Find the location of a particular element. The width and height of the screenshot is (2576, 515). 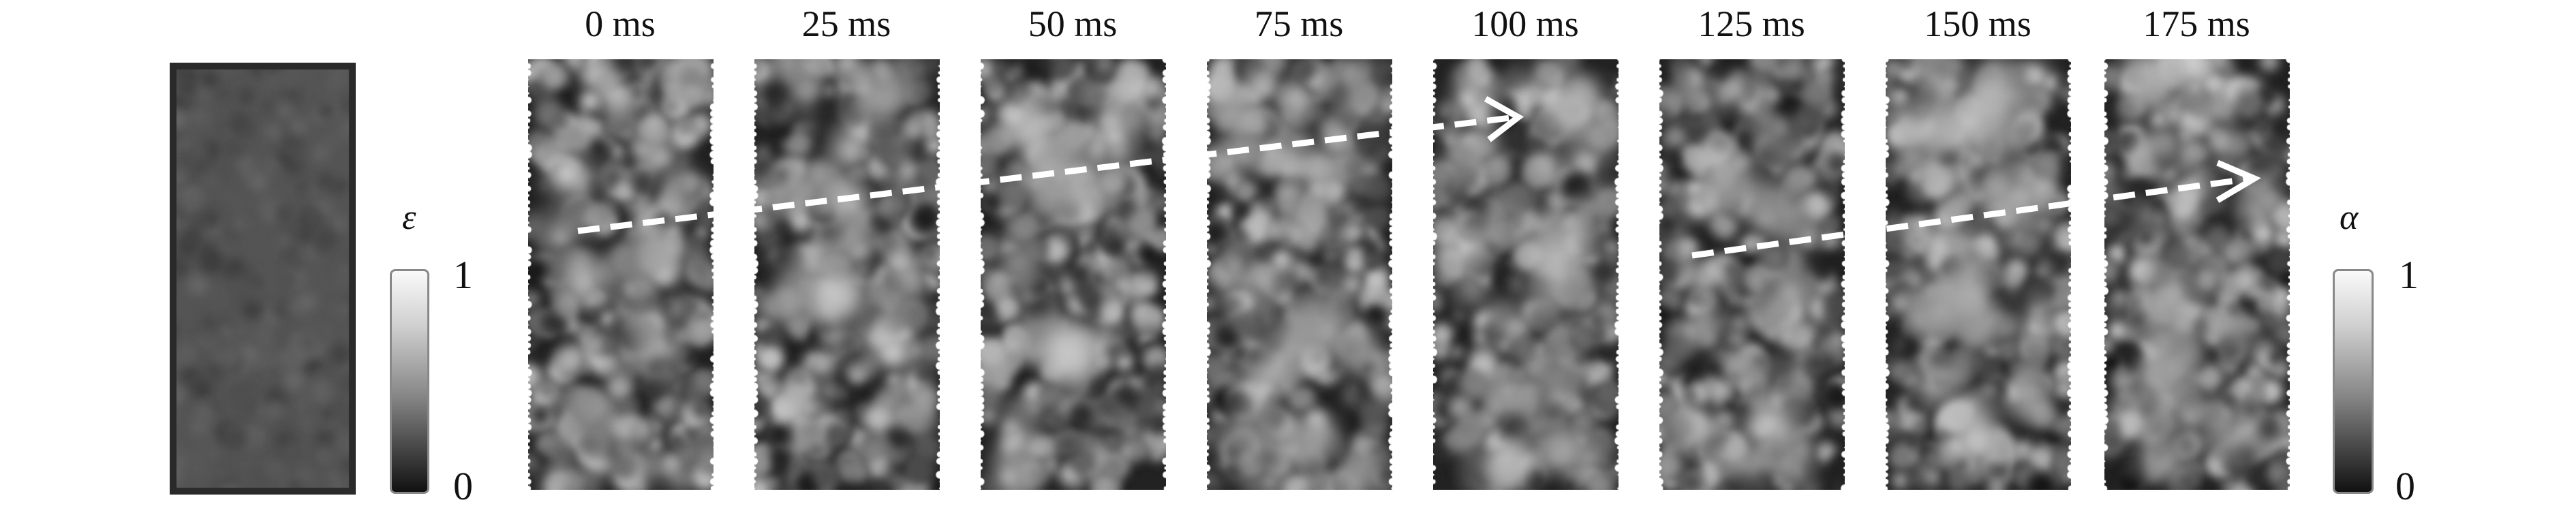

alpha-symbol: α is located at coordinates (2349, 217).